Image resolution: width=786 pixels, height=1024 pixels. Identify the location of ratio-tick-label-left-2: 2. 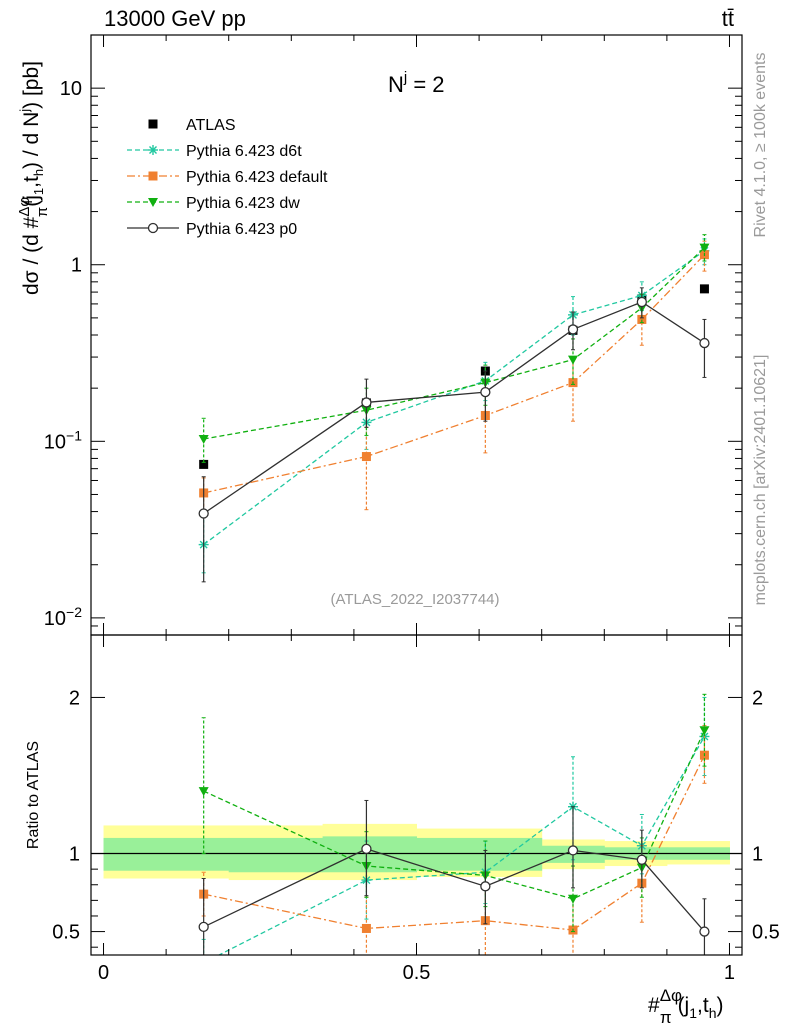
(74, 698).